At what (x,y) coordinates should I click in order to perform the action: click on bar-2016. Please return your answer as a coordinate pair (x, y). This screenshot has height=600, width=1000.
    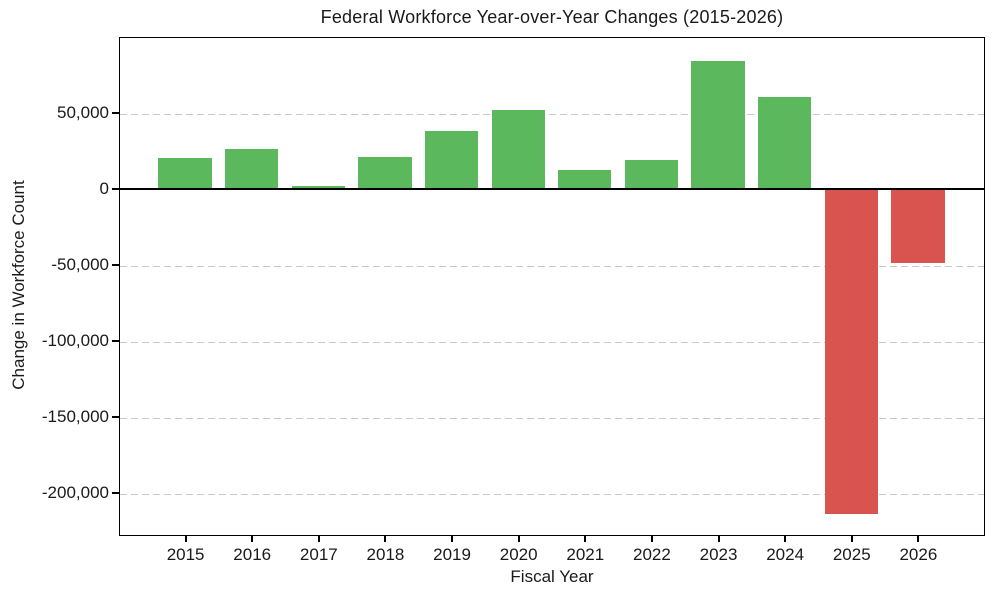
    Looking at the image, I should click on (252, 169).